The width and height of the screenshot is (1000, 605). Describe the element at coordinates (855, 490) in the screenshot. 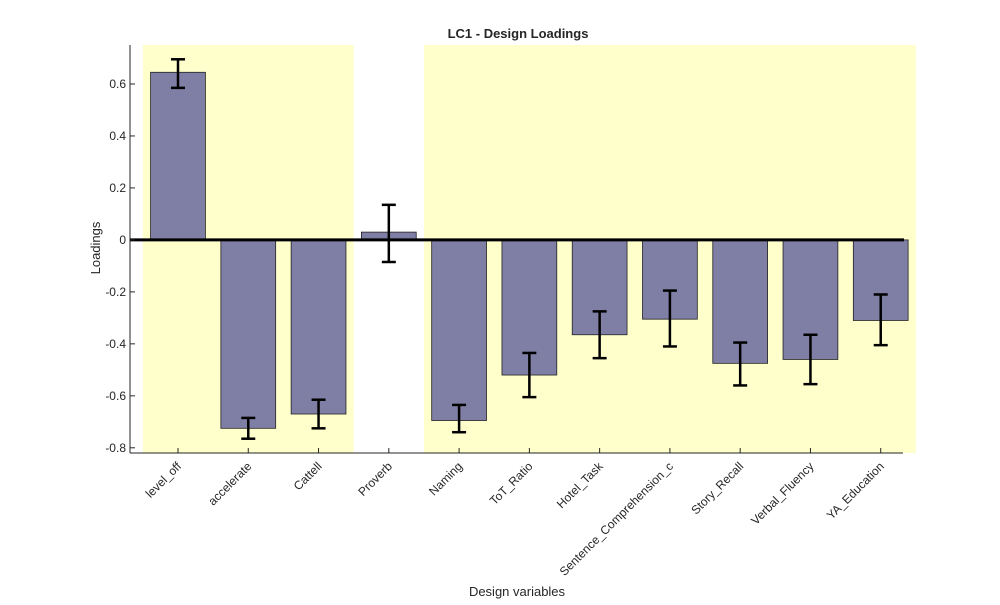

I see `x-tick-label: YA_Education` at that location.